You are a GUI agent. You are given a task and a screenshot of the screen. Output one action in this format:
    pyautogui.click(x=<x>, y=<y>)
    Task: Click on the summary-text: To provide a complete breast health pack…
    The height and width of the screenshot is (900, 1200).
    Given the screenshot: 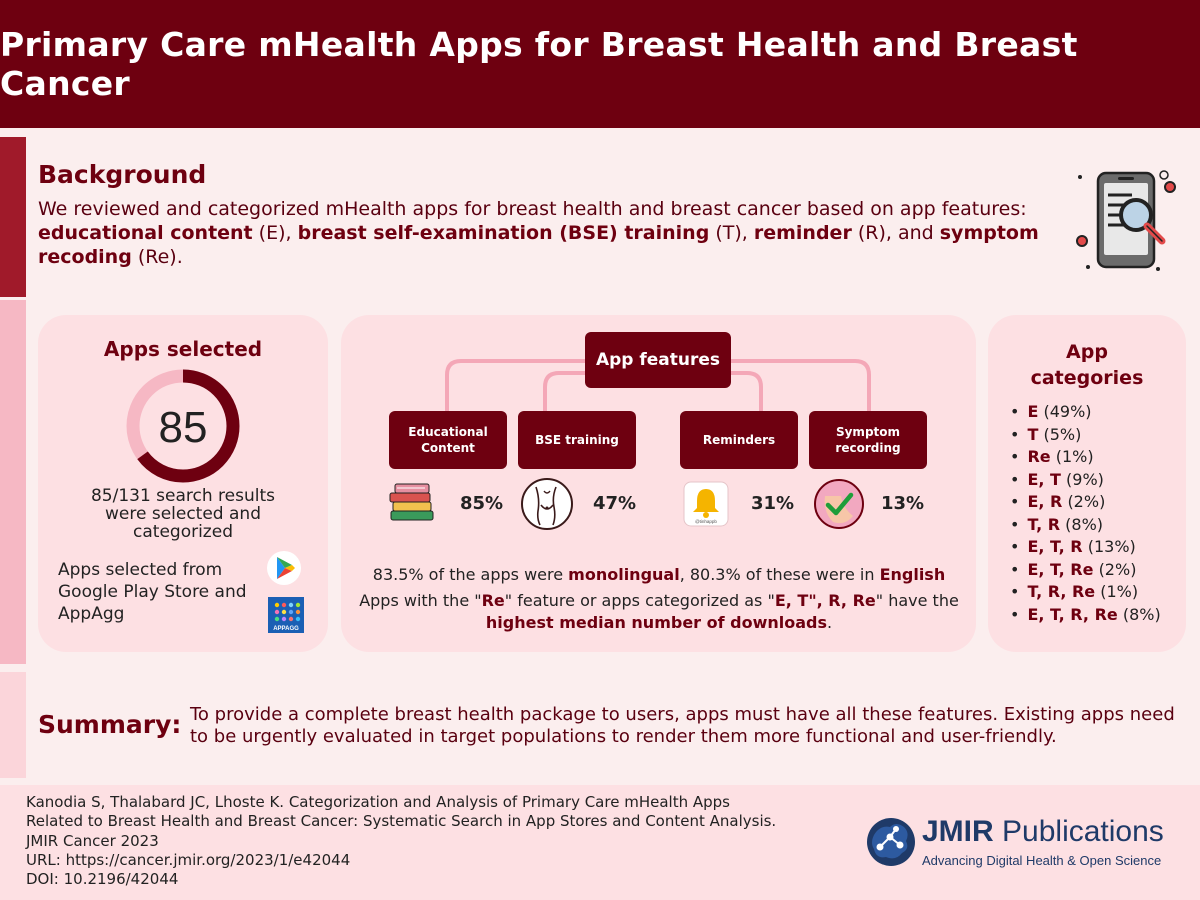 What is the action you would take?
    pyautogui.click(x=682, y=725)
    